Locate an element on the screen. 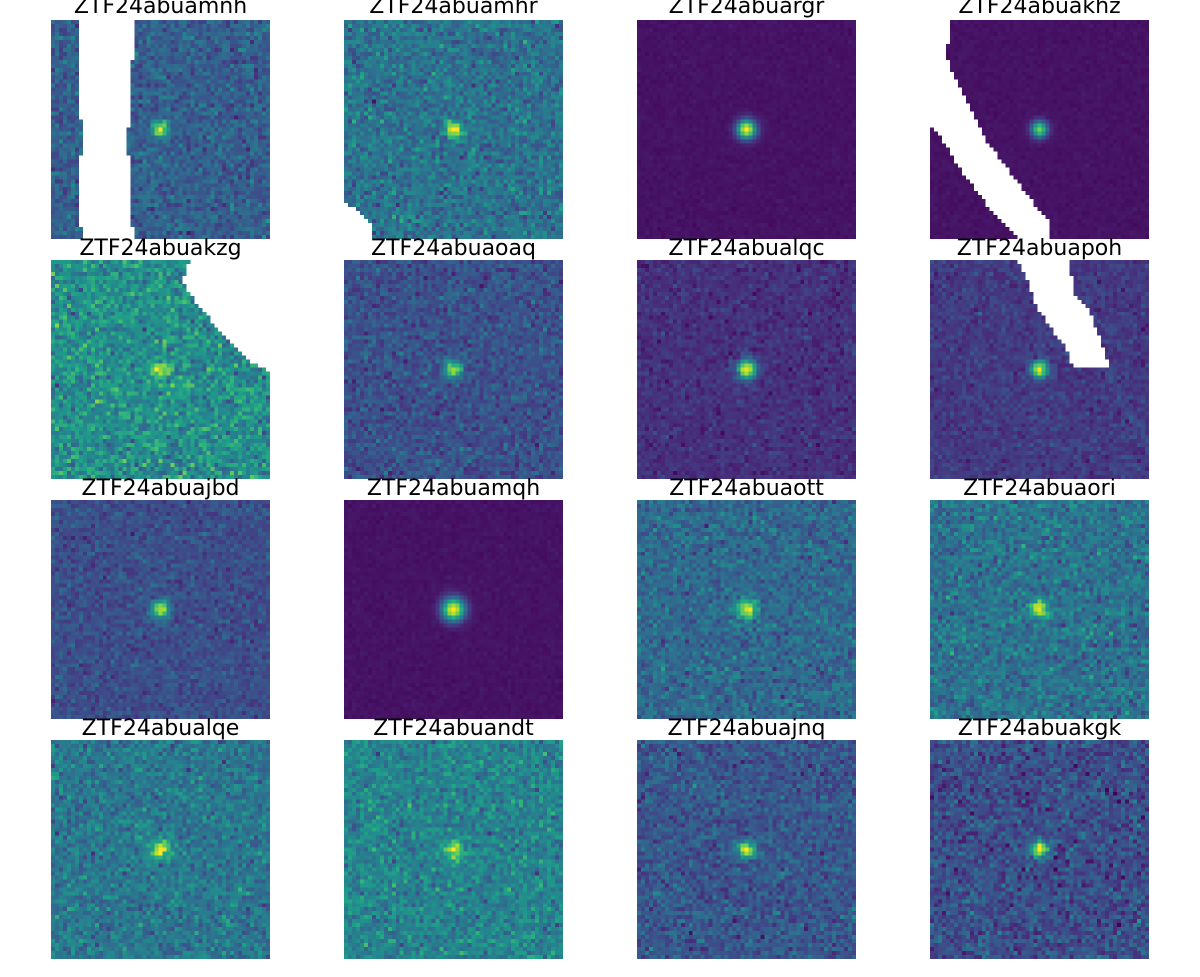 The image size is (1200, 977). panel-title: ZTF24abualqe is located at coordinates (160, 728).